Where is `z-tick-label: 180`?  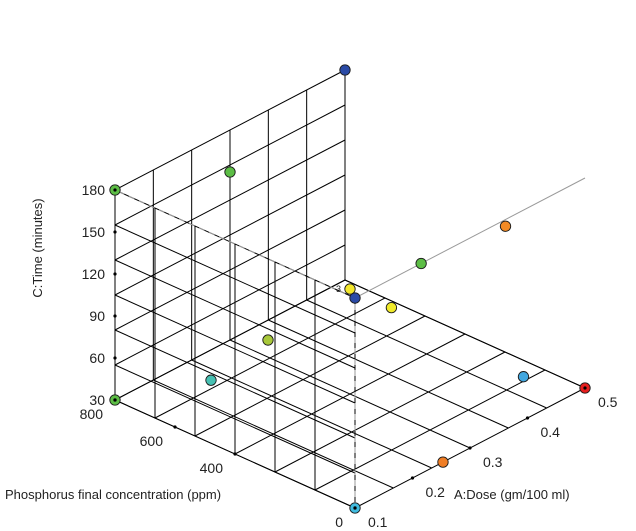
z-tick-label: 180 is located at coordinates (94, 190).